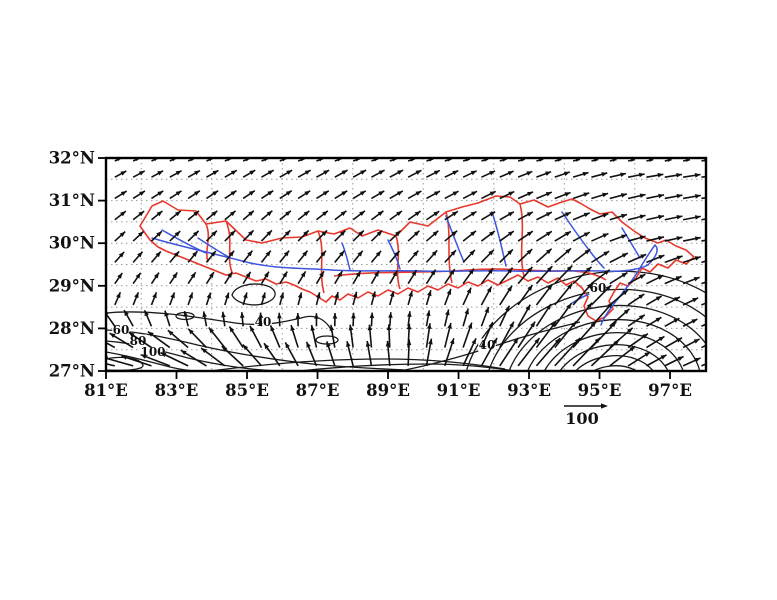 The height and width of the screenshot is (600, 777). What do you see at coordinates (470, 274) in the screenshot?
I see `subbasin-divider` at bounding box center [470, 274].